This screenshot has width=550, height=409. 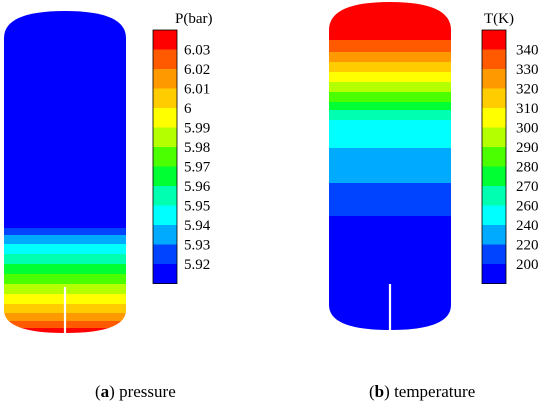 I want to click on pressure-caption: (a) pressure, so click(x=135, y=391).